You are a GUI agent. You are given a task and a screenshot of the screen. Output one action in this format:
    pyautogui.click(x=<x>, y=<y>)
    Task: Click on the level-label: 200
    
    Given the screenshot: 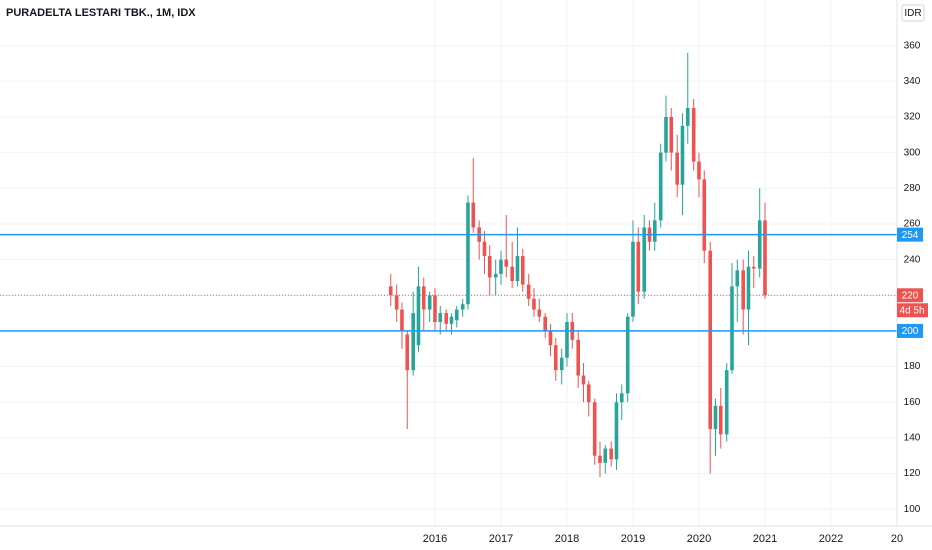 What is the action you would take?
    pyautogui.click(x=910, y=331)
    